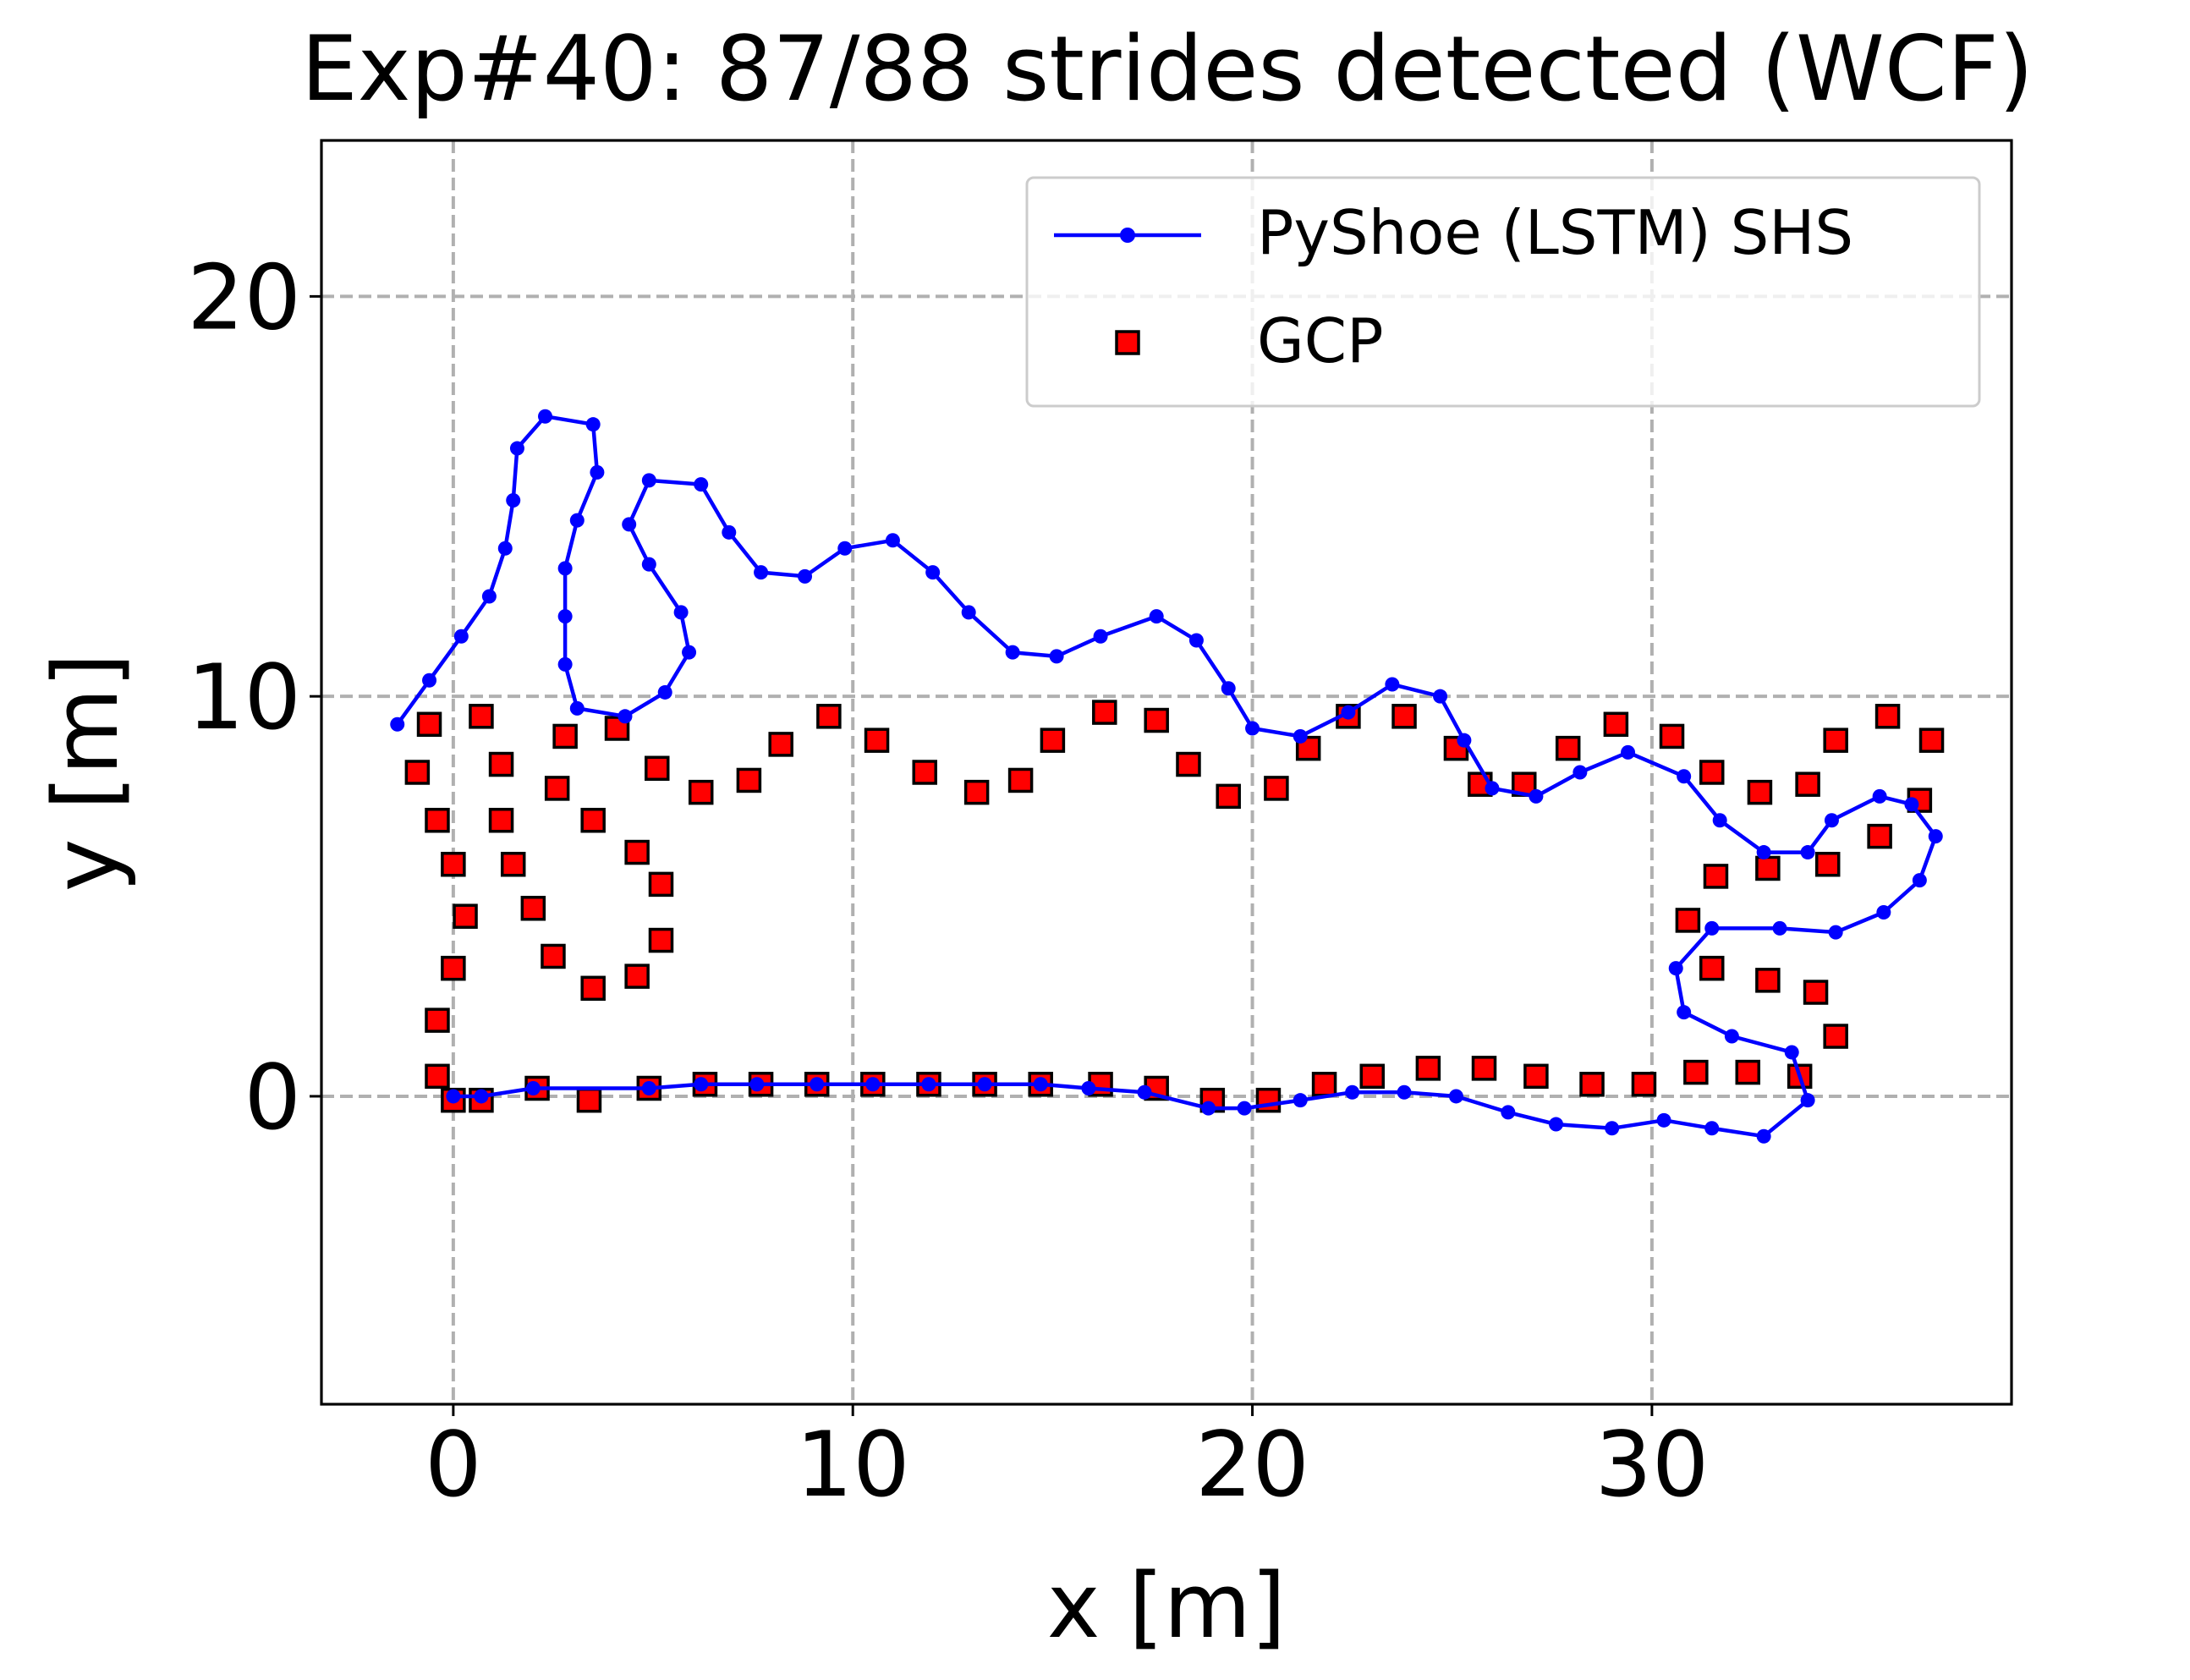  I want to click on y-tick-label: 20, so click(244, 297).